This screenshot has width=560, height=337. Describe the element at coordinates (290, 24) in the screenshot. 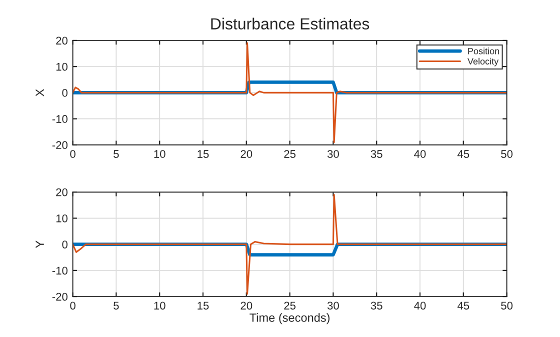

I see `chart-title: Disturbance Estimates` at that location.